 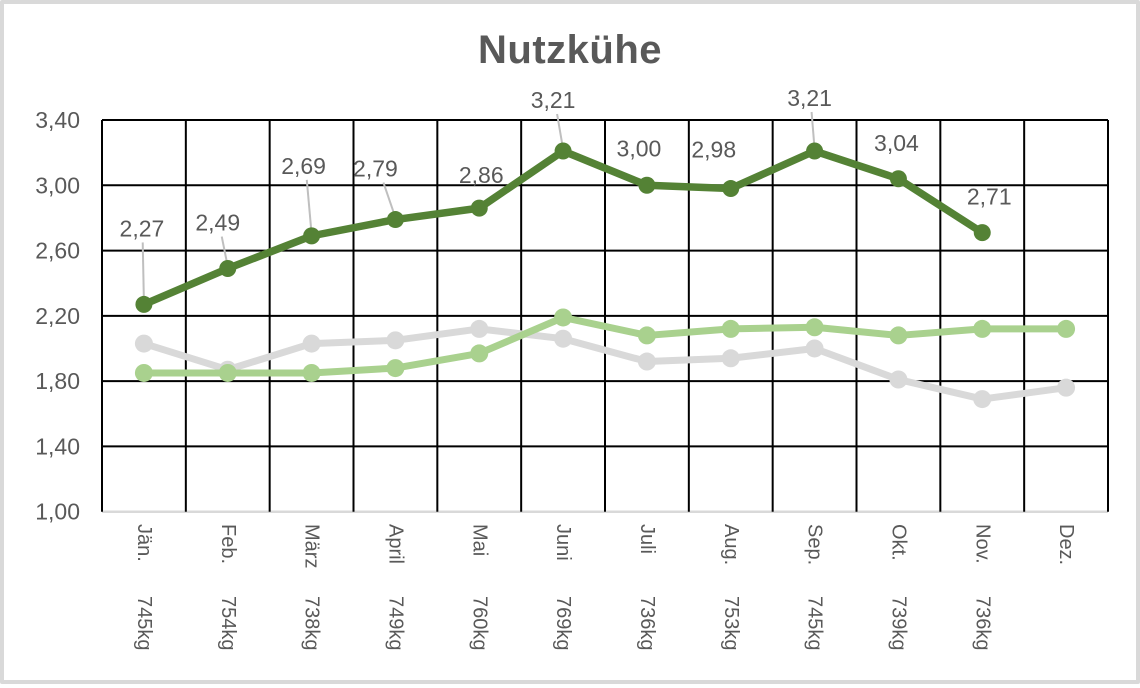 What do you see at coordinates (896, 143) in the screenshot?
I see `data-label: 3,04` at bounding box center [896, 143].